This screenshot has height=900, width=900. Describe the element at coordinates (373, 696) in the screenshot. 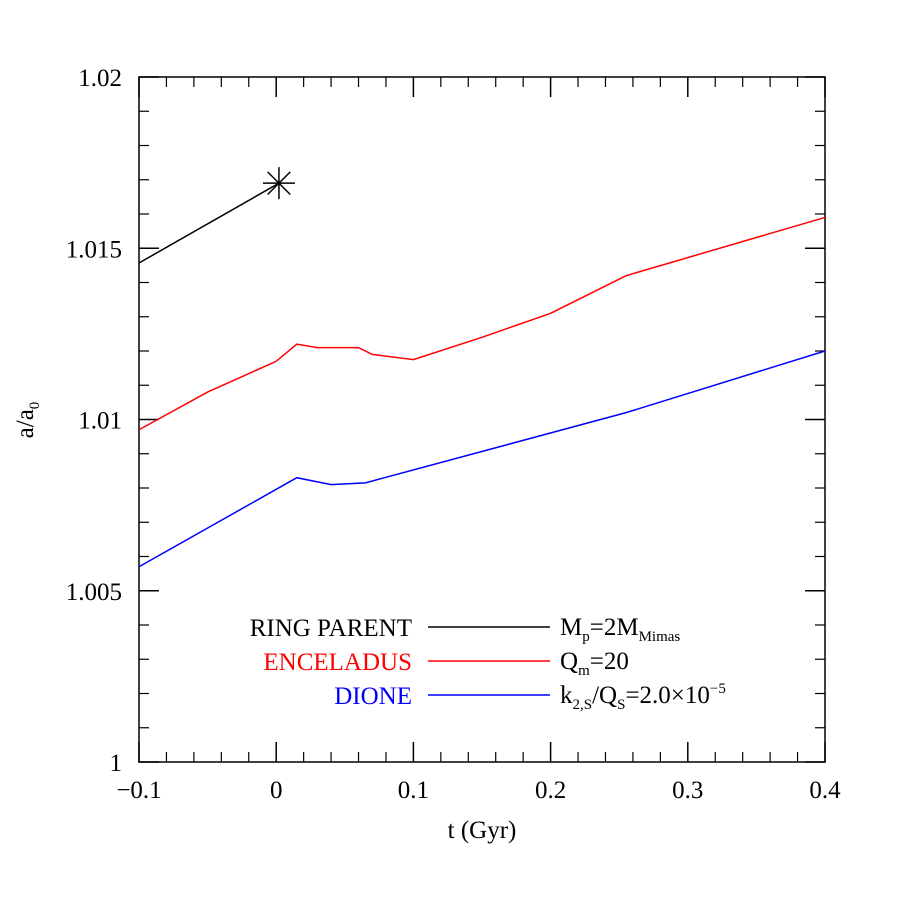

I see `legend-label: DIONE` at that location.